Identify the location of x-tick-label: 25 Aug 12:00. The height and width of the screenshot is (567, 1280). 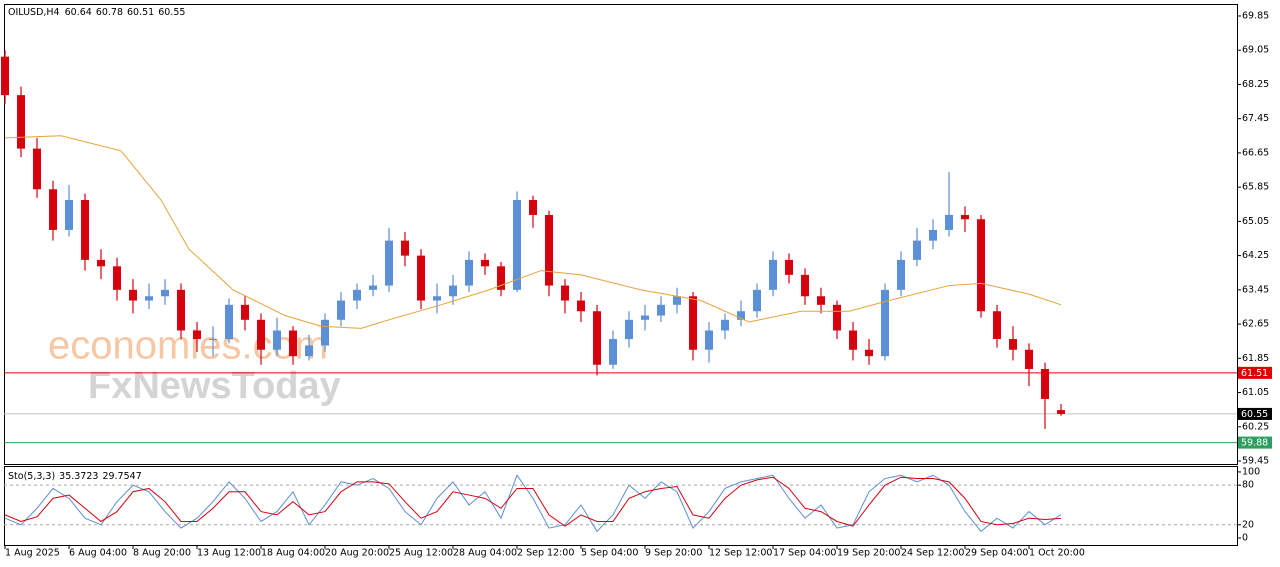
(421, 553).